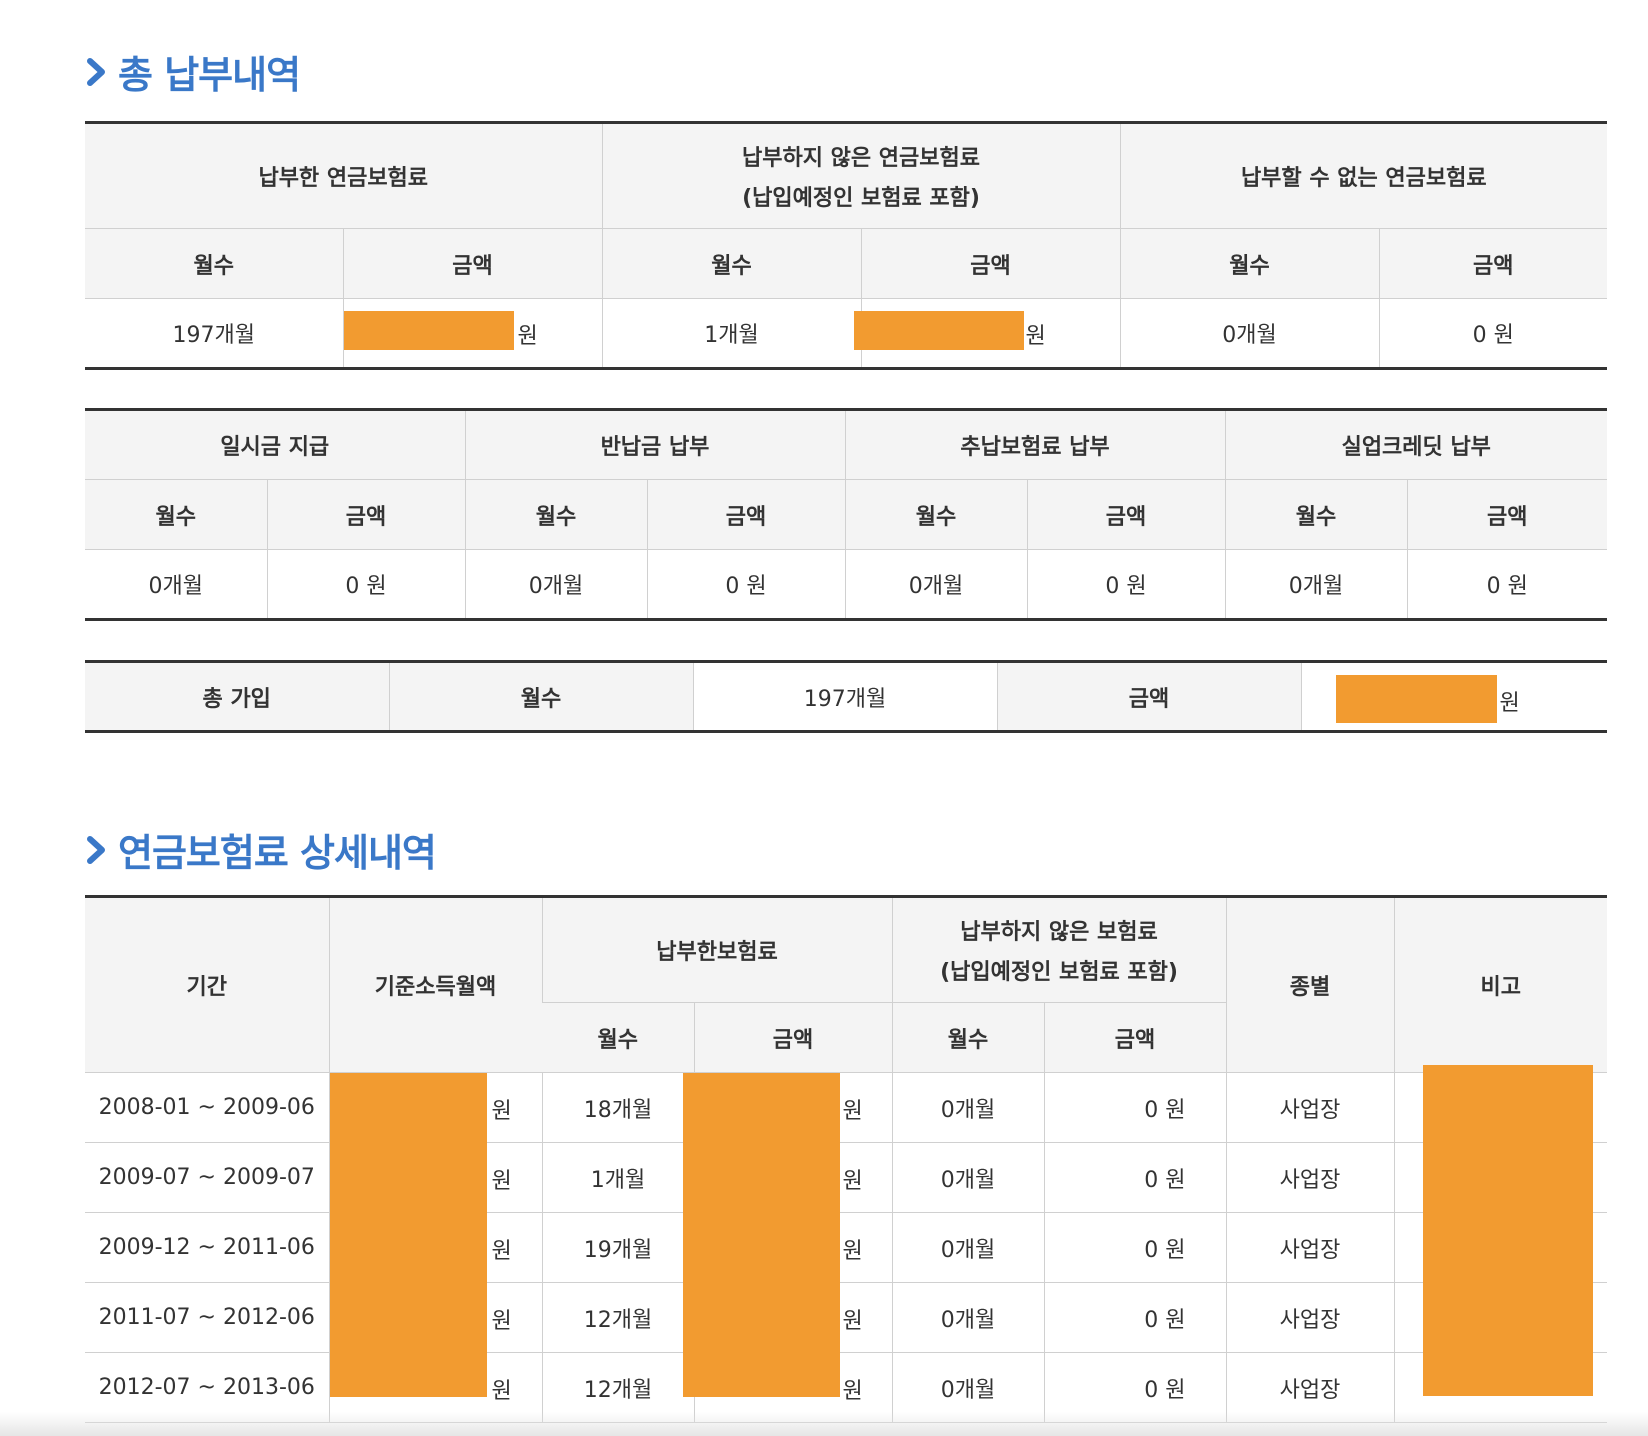 This screenshot has height=1436, width=1648. I want to click on note-cell, so click(1500, 1230).